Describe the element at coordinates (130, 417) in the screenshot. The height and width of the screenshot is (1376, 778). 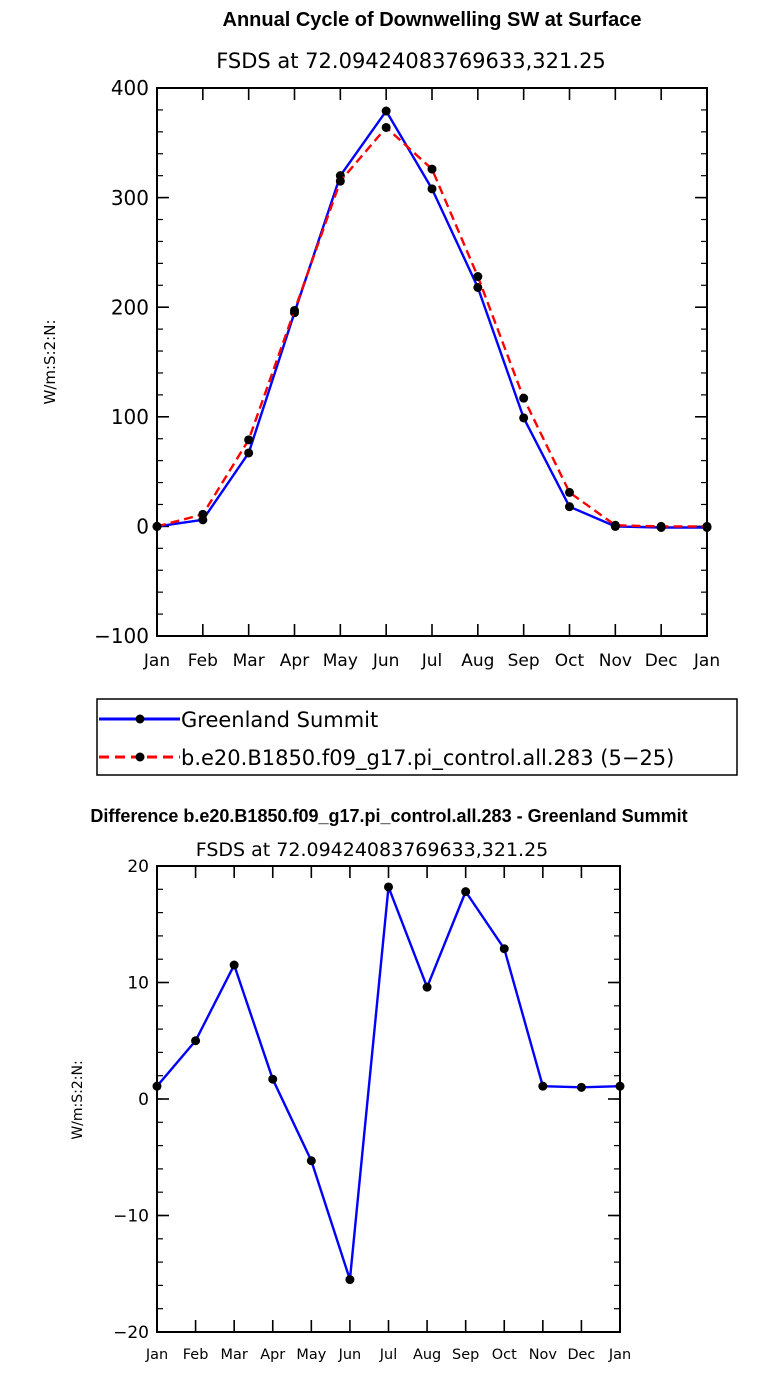
I see `y-tick-label: 100` at that location.